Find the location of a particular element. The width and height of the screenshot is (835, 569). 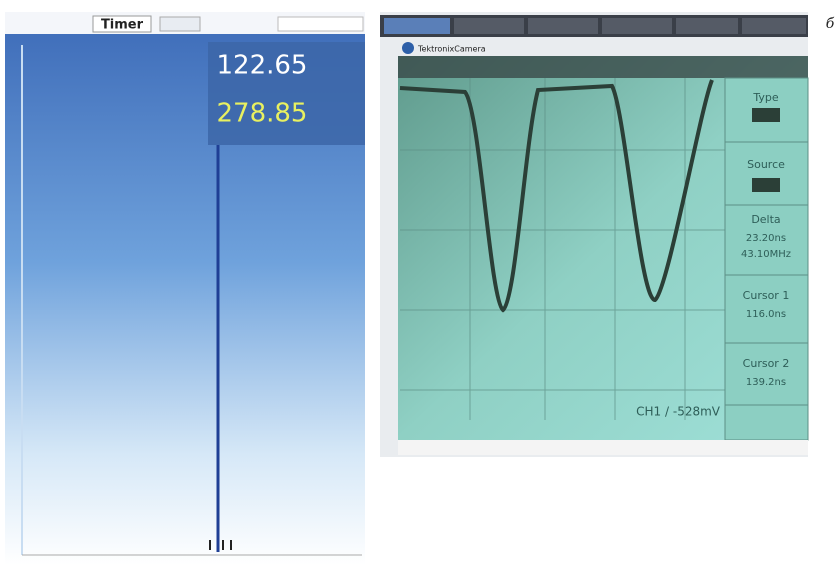

timer-title: Timer is located at coordinates (122, 25).